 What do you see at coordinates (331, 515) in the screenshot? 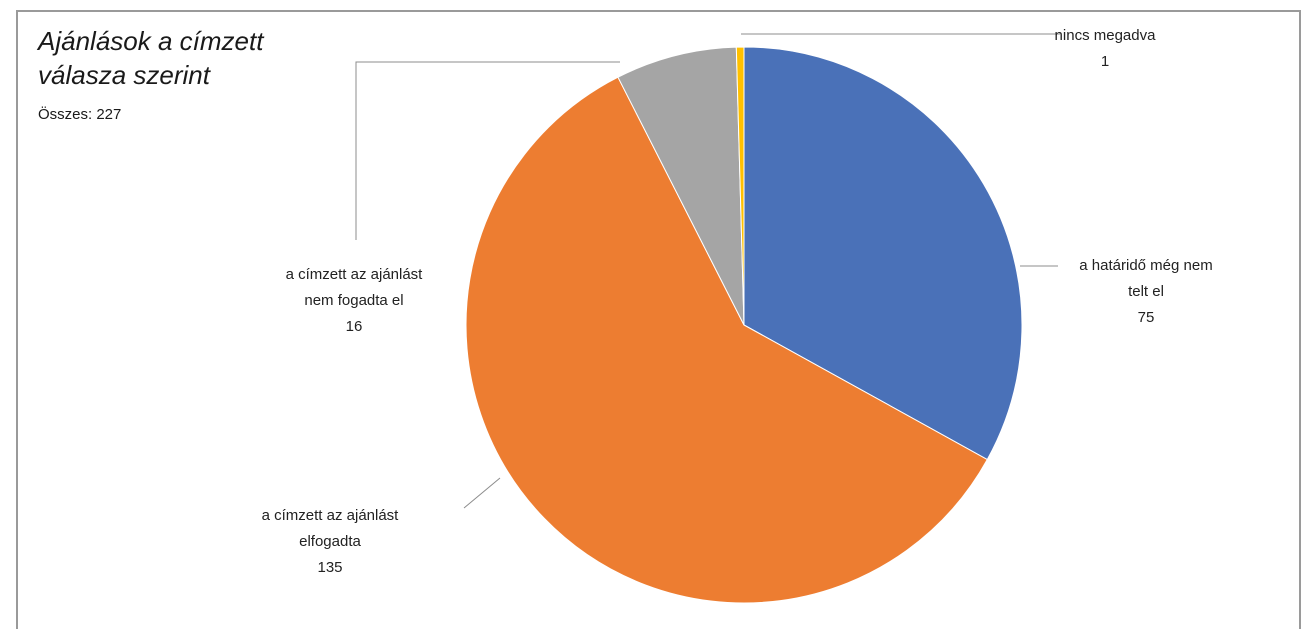
I see `slice-label-2-line-1: a címzett az ajánlást` at bounding box center [331, 515].